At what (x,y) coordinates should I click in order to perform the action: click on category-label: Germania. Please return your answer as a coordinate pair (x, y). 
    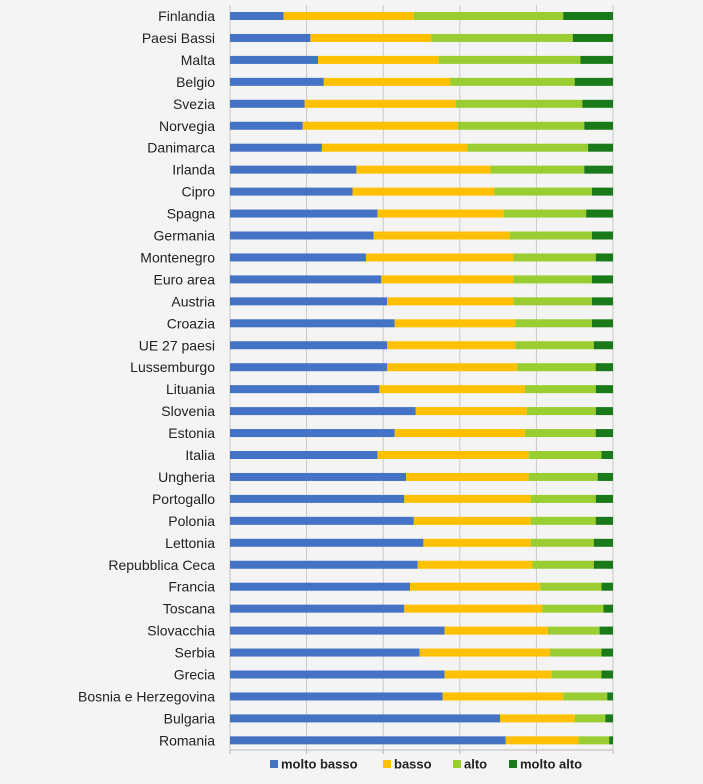
    Looking at the image, I should click on (185, 236).